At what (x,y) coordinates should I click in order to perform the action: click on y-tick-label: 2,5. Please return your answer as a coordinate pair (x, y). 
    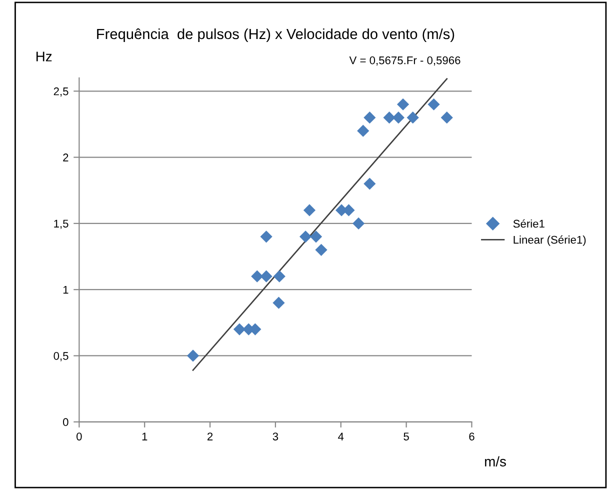
    Looking at the image, I should click on (61, 92).